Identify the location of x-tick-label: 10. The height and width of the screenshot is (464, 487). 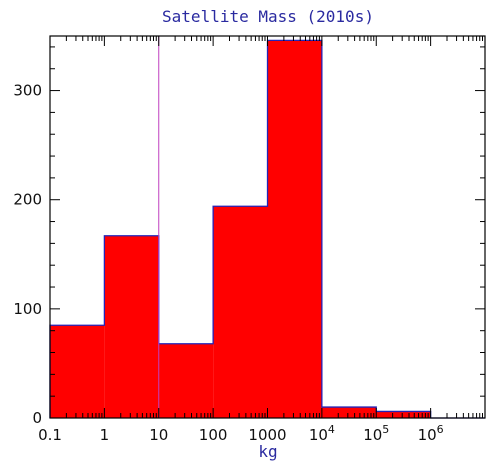
(158, 435).